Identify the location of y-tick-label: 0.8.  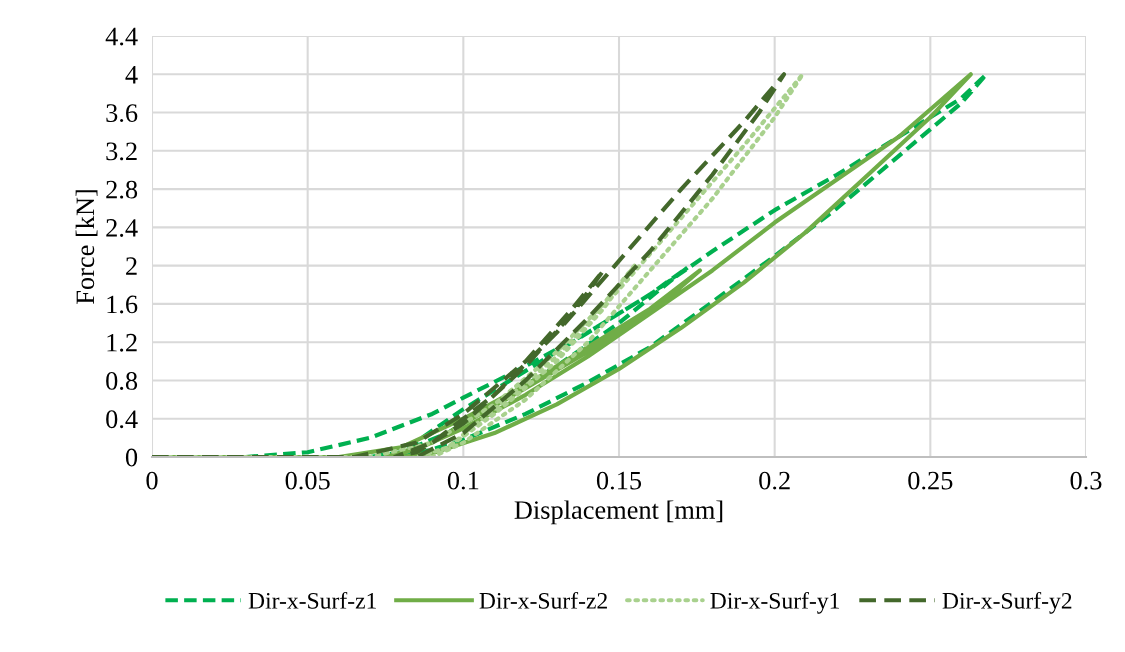
(122, 381).